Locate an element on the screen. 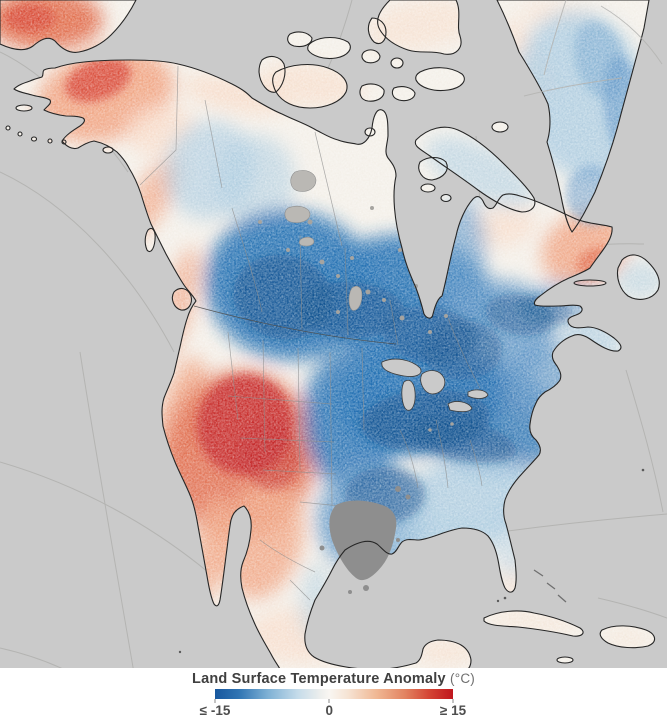 Image resolution: width=667 pixels, height=720 pixels. lake-michigan is located at coordinates (408, 395).